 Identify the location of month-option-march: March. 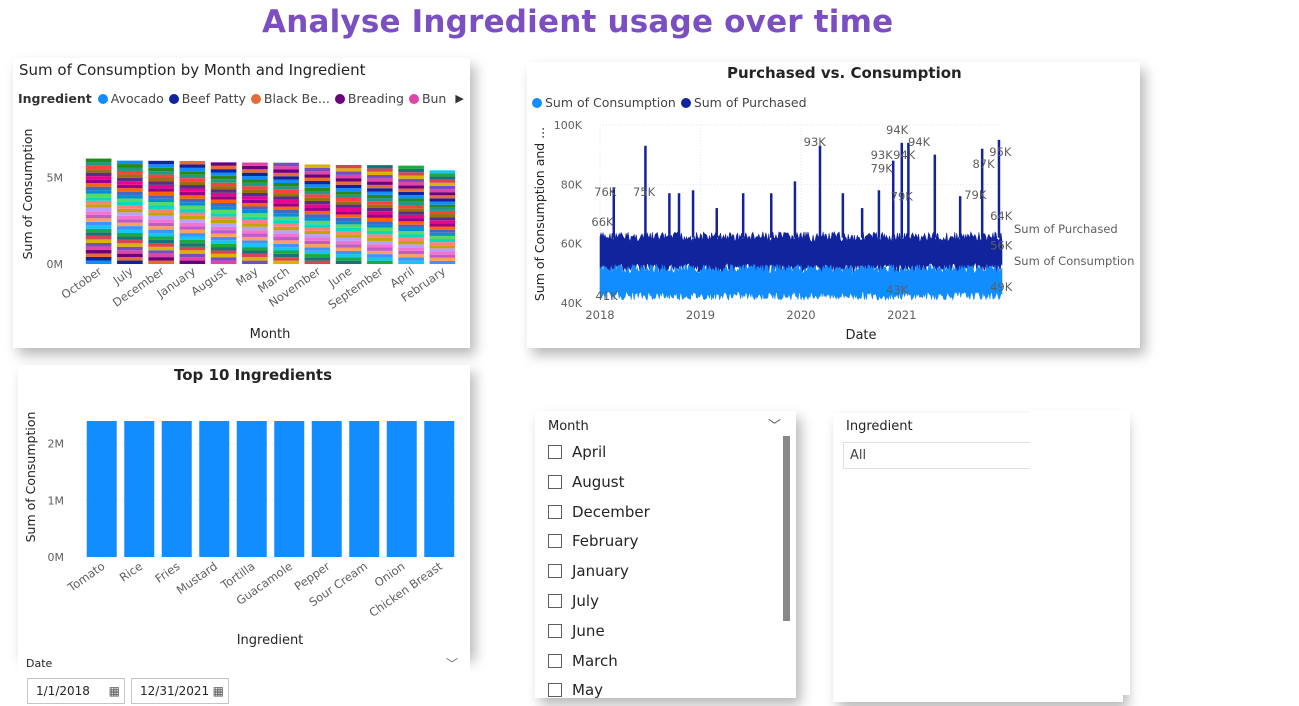
(583, 661).